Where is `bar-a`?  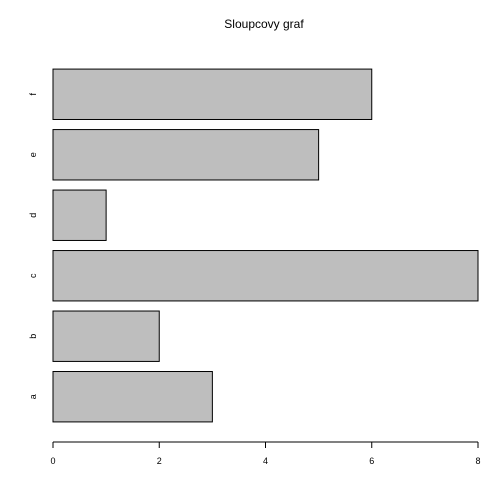
bar-a is located at coordinates (132, 397).